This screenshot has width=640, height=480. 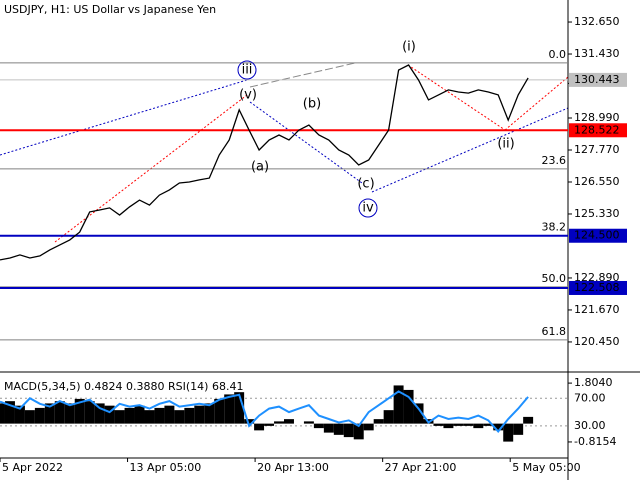 What do you see at coordinates (110, 9) in the screenshot?
I see `chart-title: USDJPY, H1: US Dollar vs Japanese Yen` at bounding box center [110, 9].